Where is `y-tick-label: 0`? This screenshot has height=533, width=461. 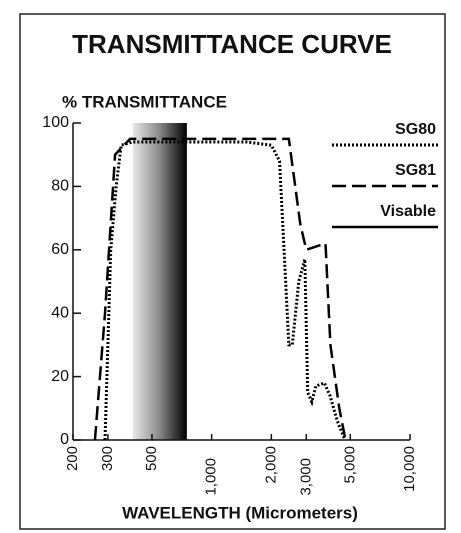
y-tick-label: 0 is located at coordinates (64, 439).